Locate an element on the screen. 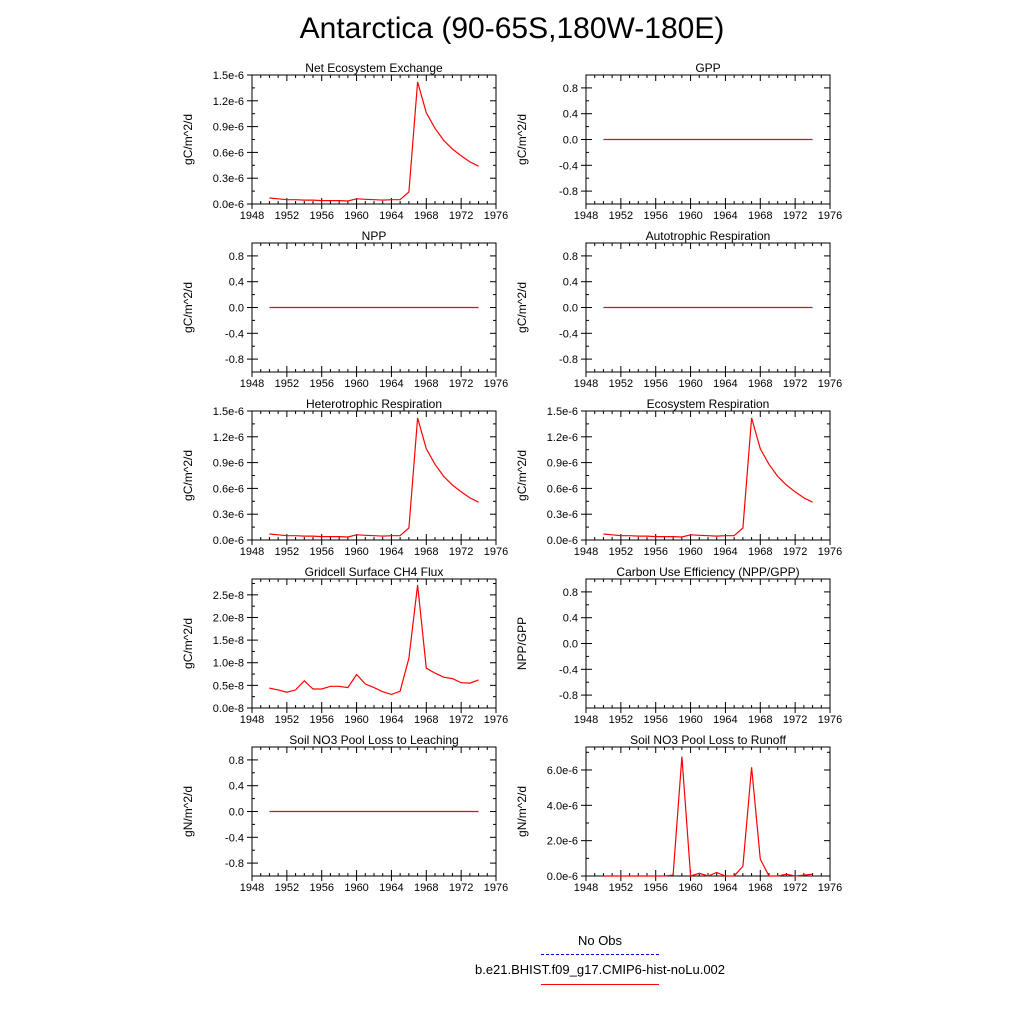 The width and height of the screenshot is (1024, 1024). chart-title: Gridcell Surface CH4 Flux is located at coordinates (374, 572).